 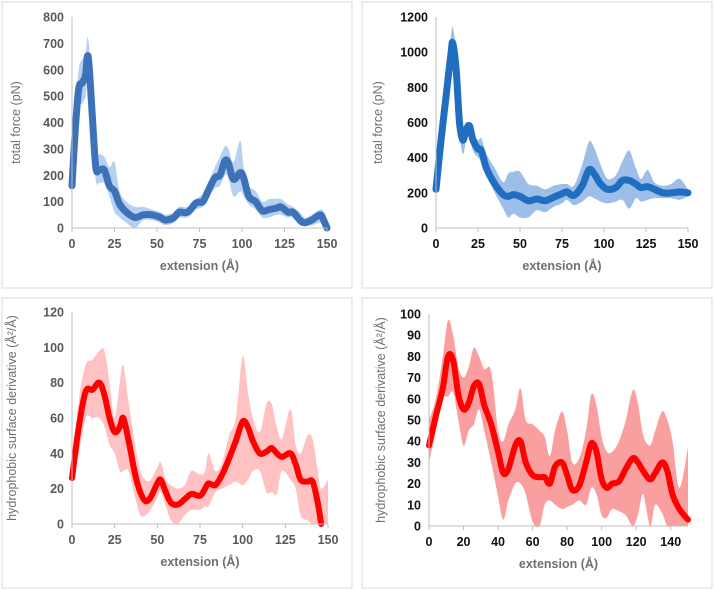 What do you see at coordinates (53, 149) in the screenshot?
I see `y-tick-label: 300` at bounding box center [53, 149].